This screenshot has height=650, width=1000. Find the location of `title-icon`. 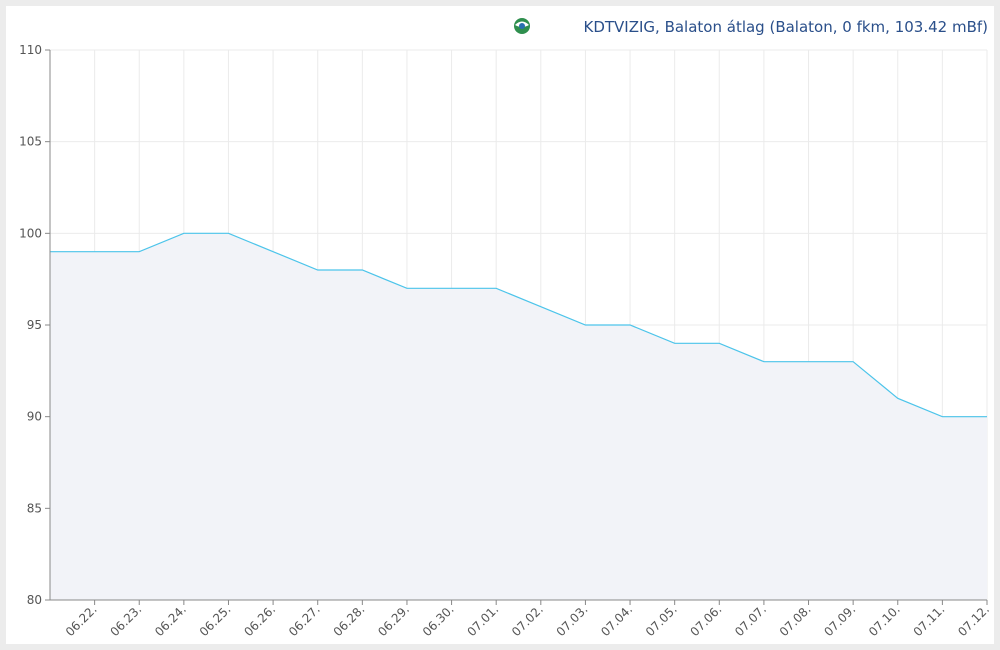

title-icon is located at coordinates (522, 26).